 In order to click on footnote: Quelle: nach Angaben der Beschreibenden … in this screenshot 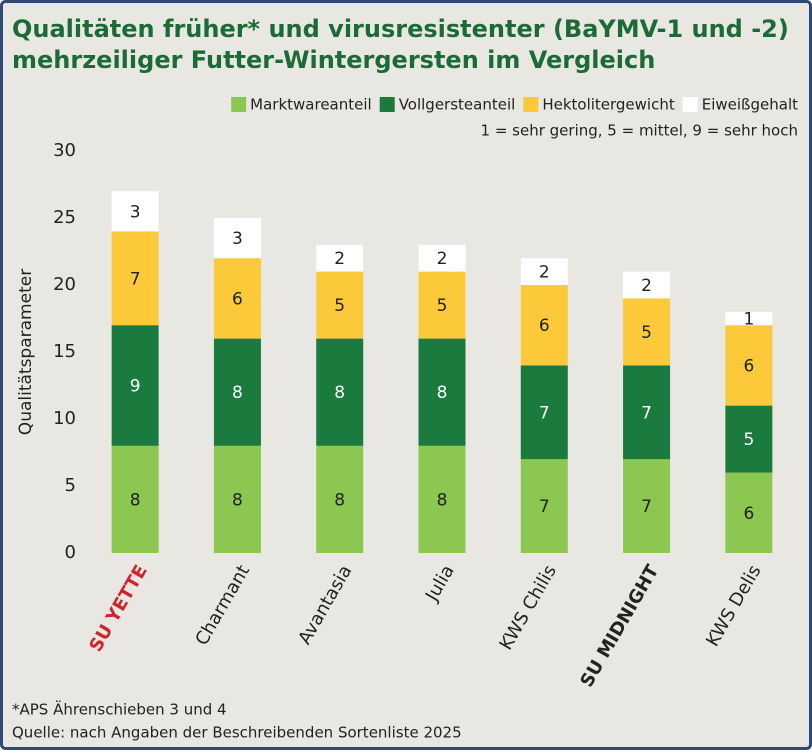, I will do `click(237, 733)`.